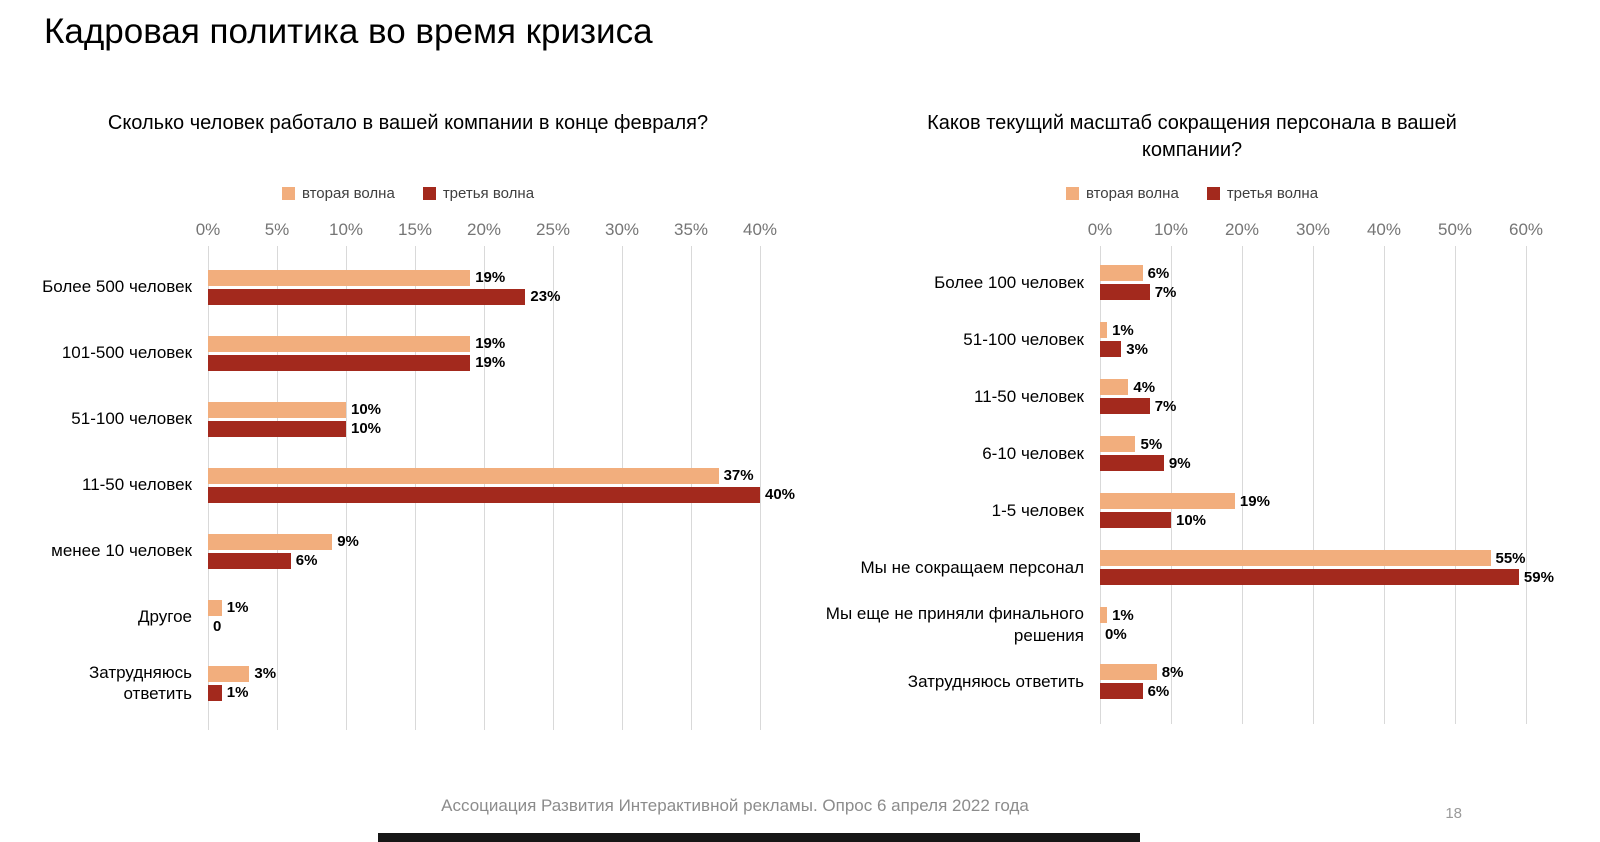 The image size is (1600, 842). What do you see at coordinates (1172, 672) in the screenshot?
I see `bar-value-label: 8%` at bounding box center [1172, 672].